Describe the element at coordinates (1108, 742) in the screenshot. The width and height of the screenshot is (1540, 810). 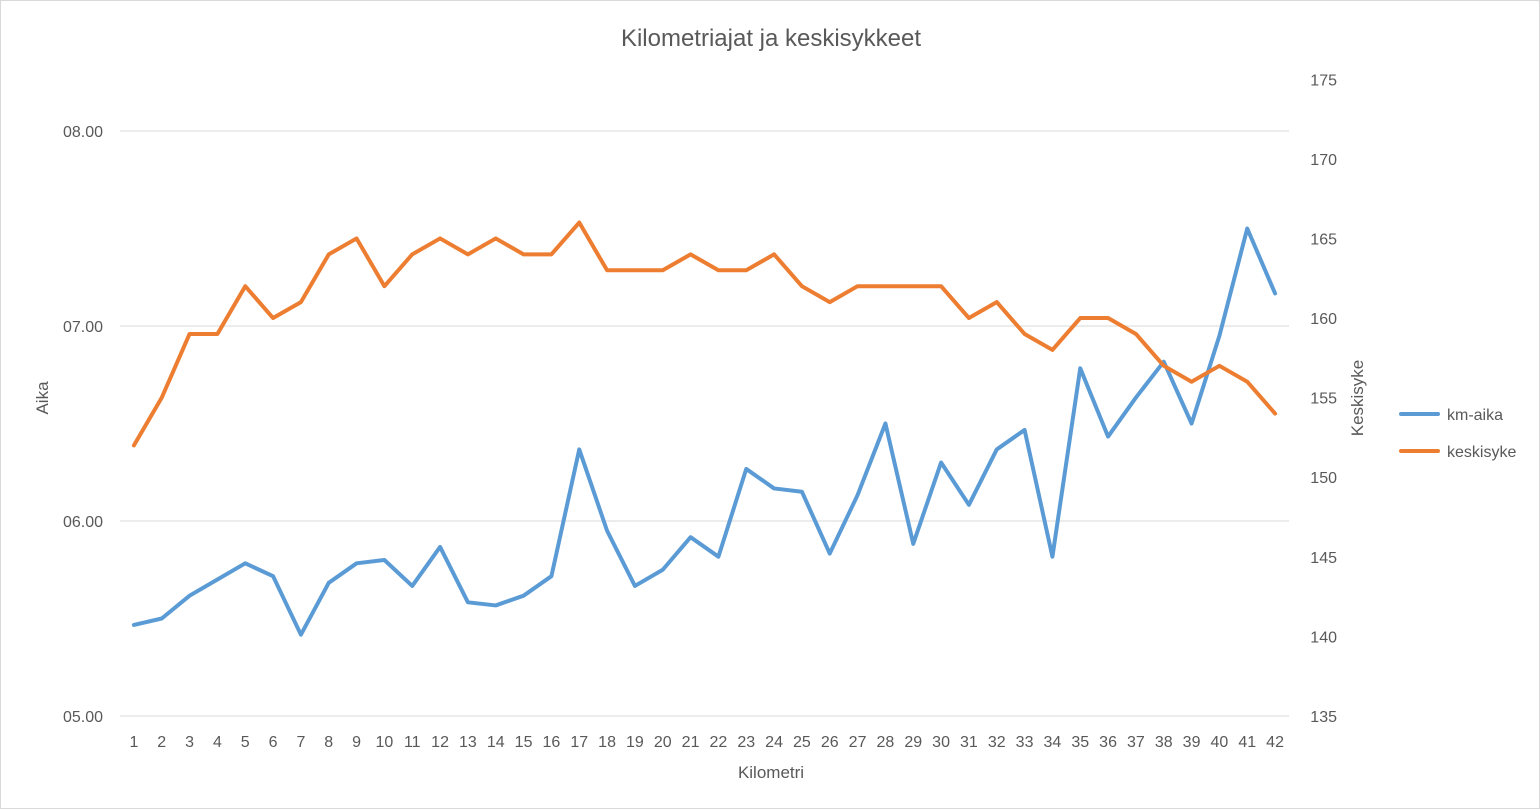
I see `x-tick-label: 36` at that location.